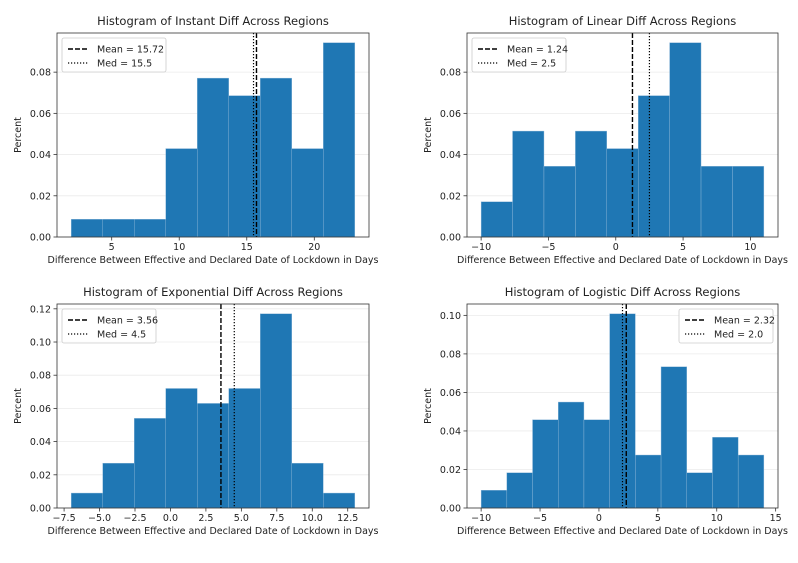 The image size is (798, 563). What do you see at coordinates (127, 321) in the screenshot?
I see `legend-mean-label: Mean = 3.56` at bounding box center [127, 321].